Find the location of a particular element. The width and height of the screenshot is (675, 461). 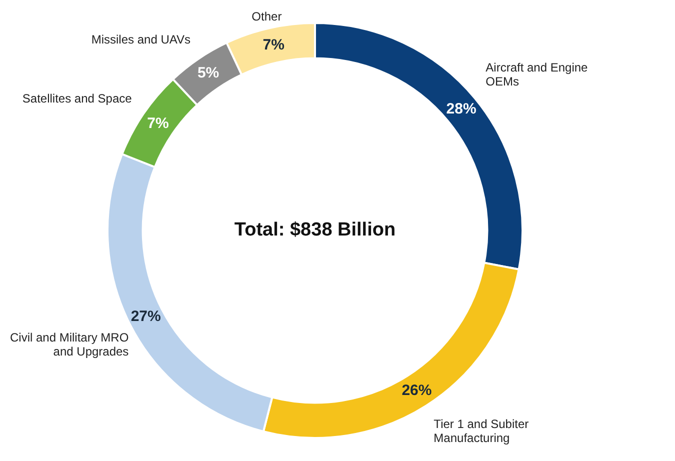

slice-label: Tier 1 and Subiter Manufacturing is located at coordinates (481, 430).